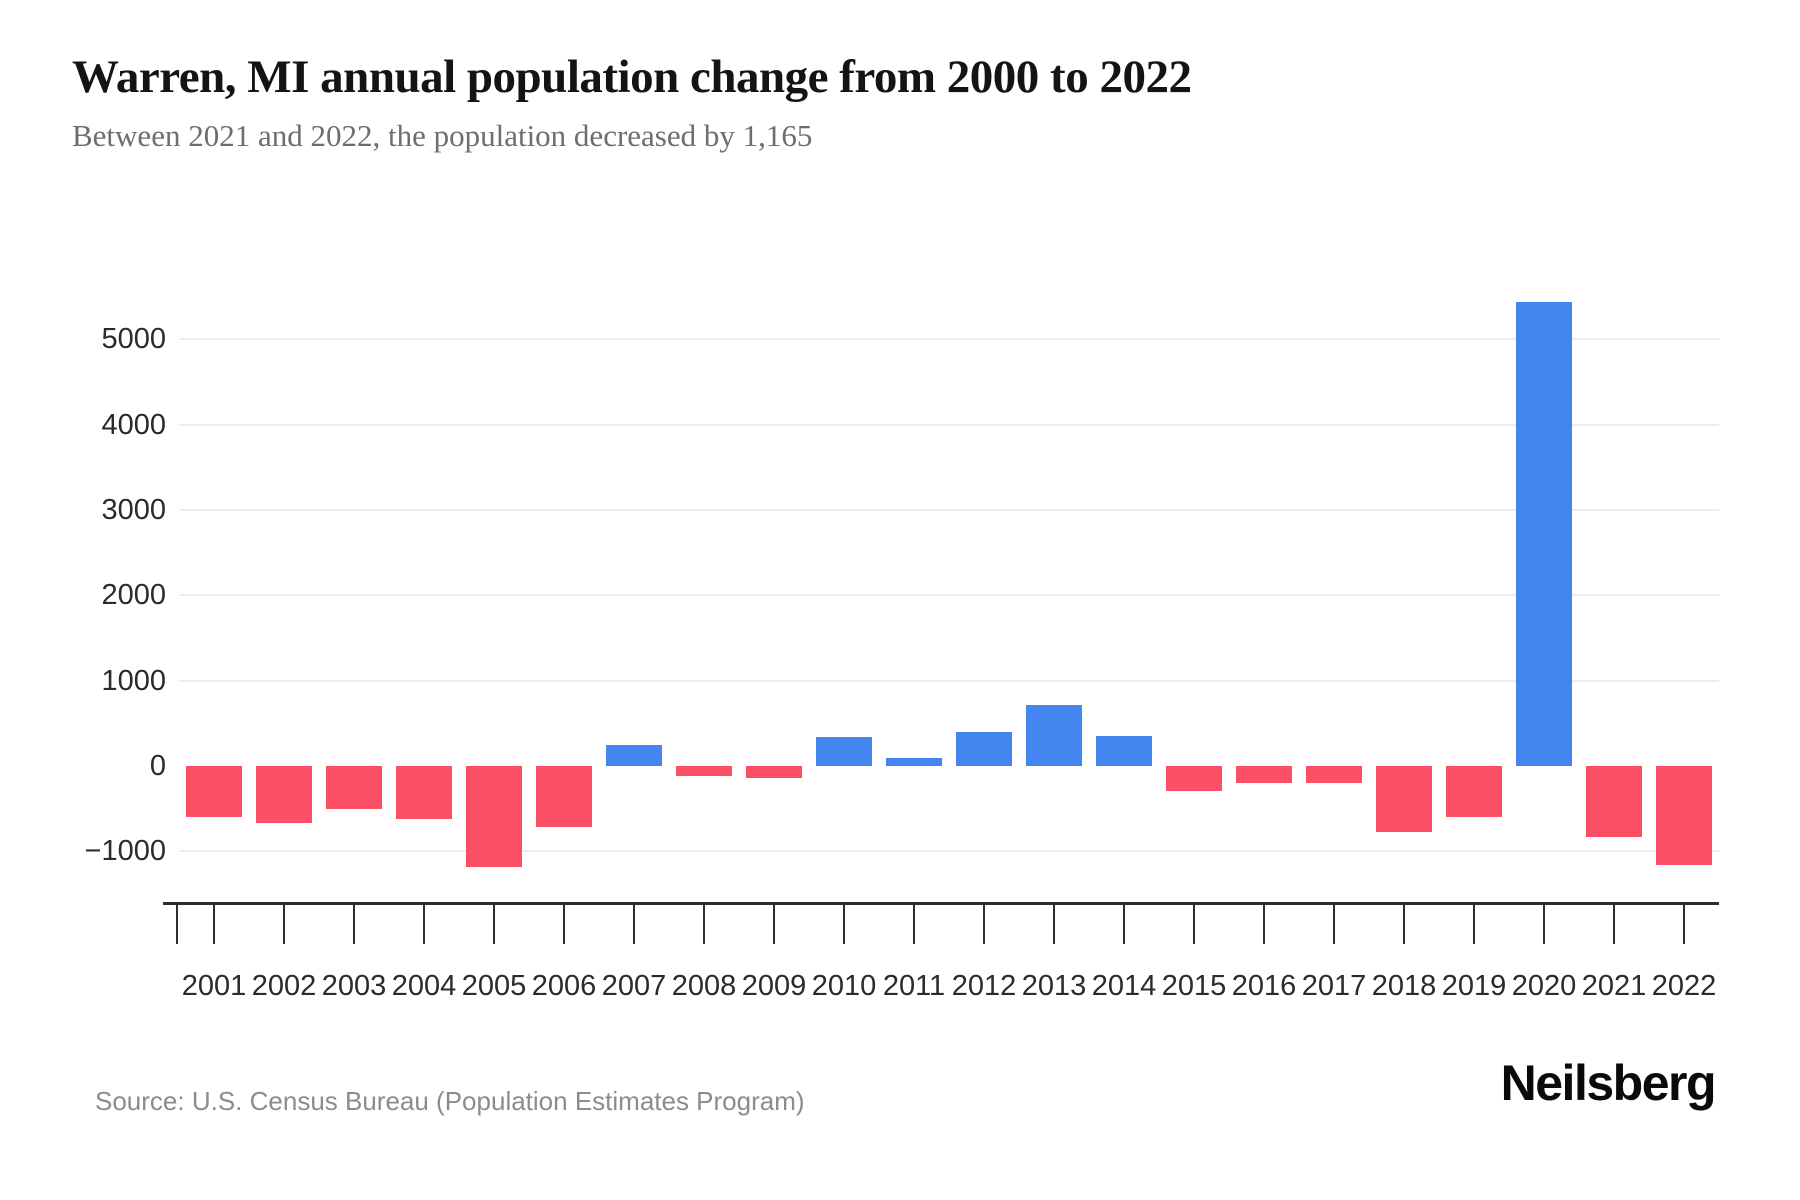 This screenshot has height=1200, width=1800. Describe the element at coordinates (1264, 986) in the screenshot. I see `x-tick-label: 2016` at that location.